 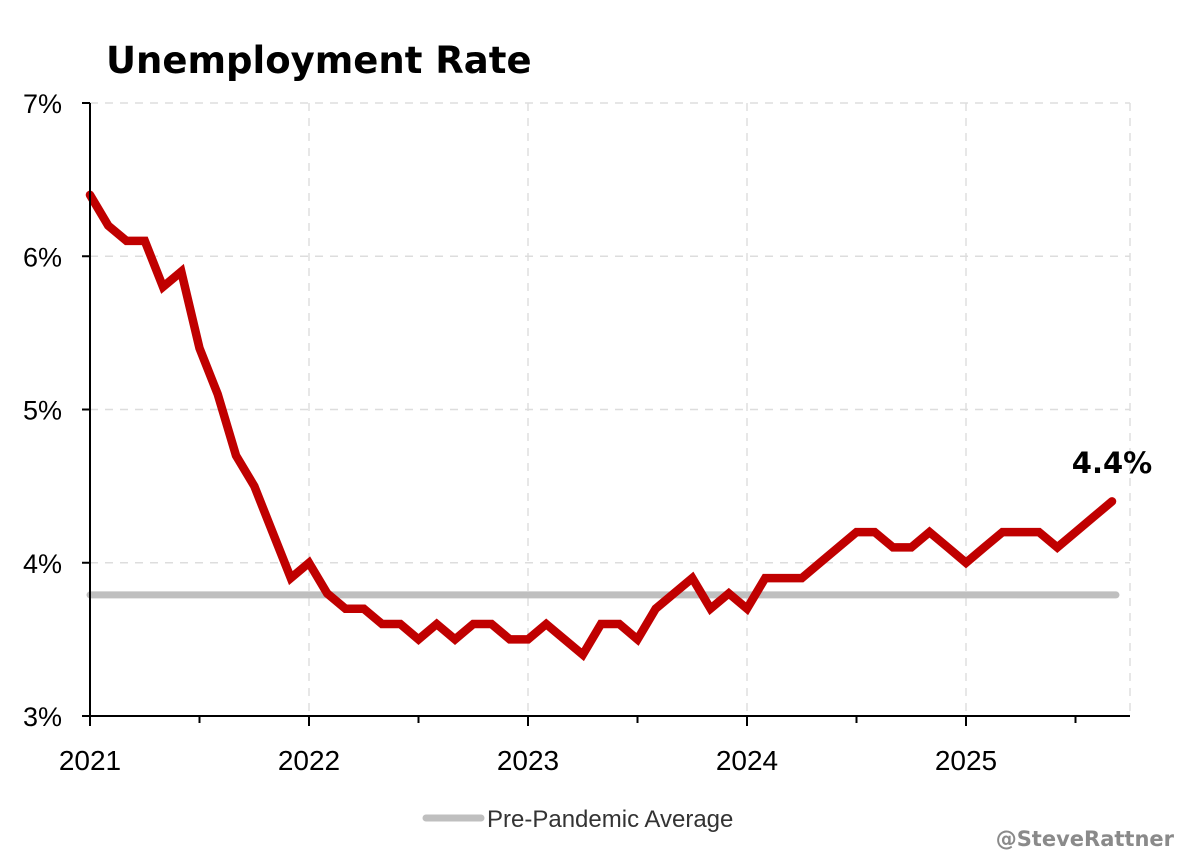 What do you see at coordinates (1112, 463) in the screenshot?
I see `end-value-label: 4.4%` at bounding box center [1112, 463].